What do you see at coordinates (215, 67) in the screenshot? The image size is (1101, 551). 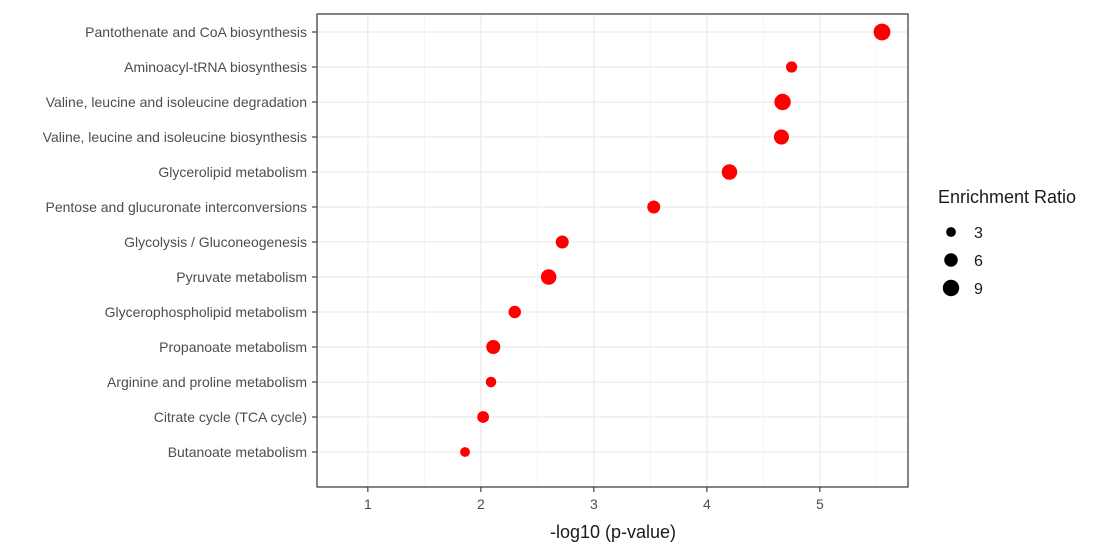 I see `y-tick-label: Aminoacyl-tRNA biosynthesis` at bounding box center [215, 67].